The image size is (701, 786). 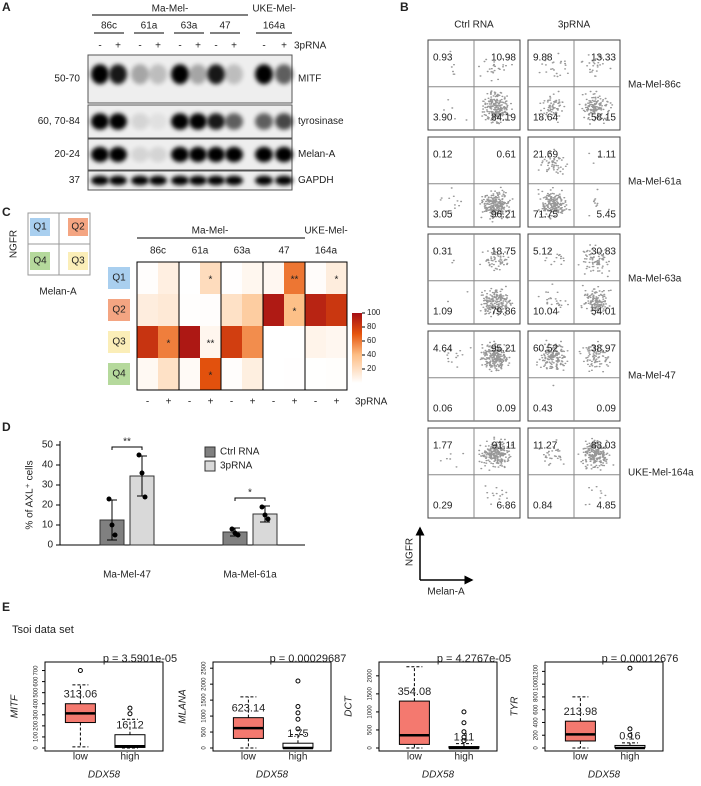 I want to click on median-label: 0.16, so click(x=629, y=736).